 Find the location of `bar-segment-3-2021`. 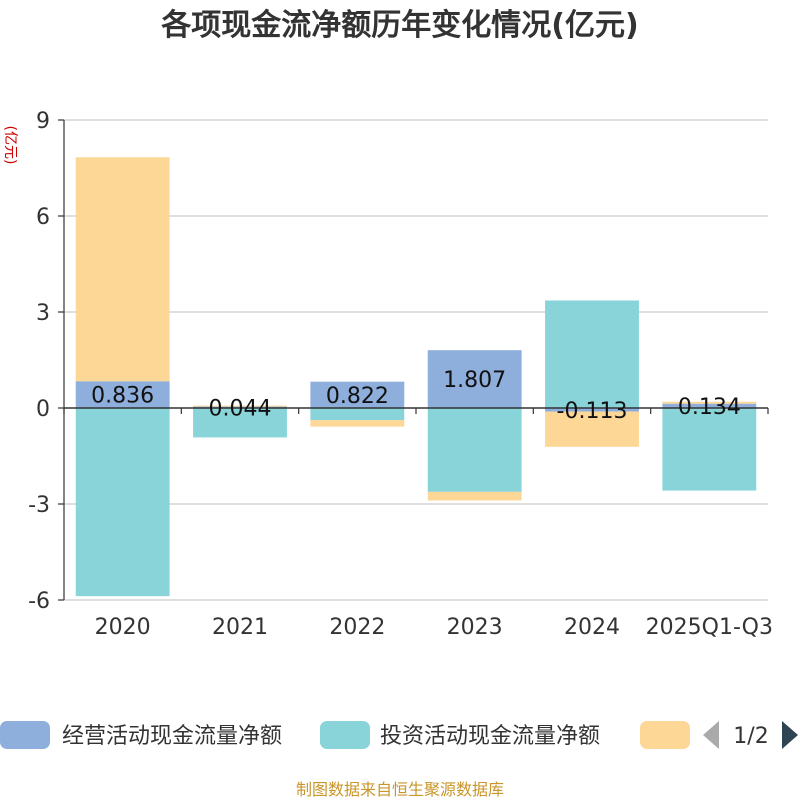

bar-segment-3-2021 is located at coordinates (240, 406).